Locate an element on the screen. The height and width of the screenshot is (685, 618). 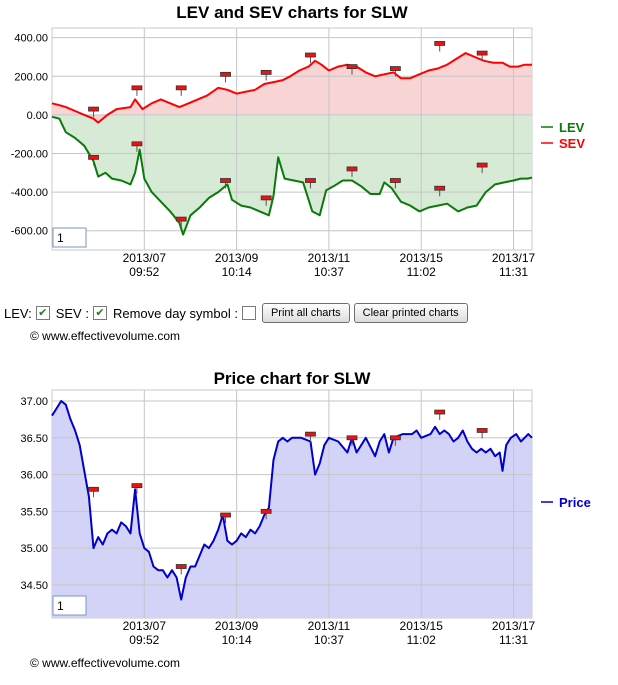
series-line-lev is located at coordinates (292, 175).